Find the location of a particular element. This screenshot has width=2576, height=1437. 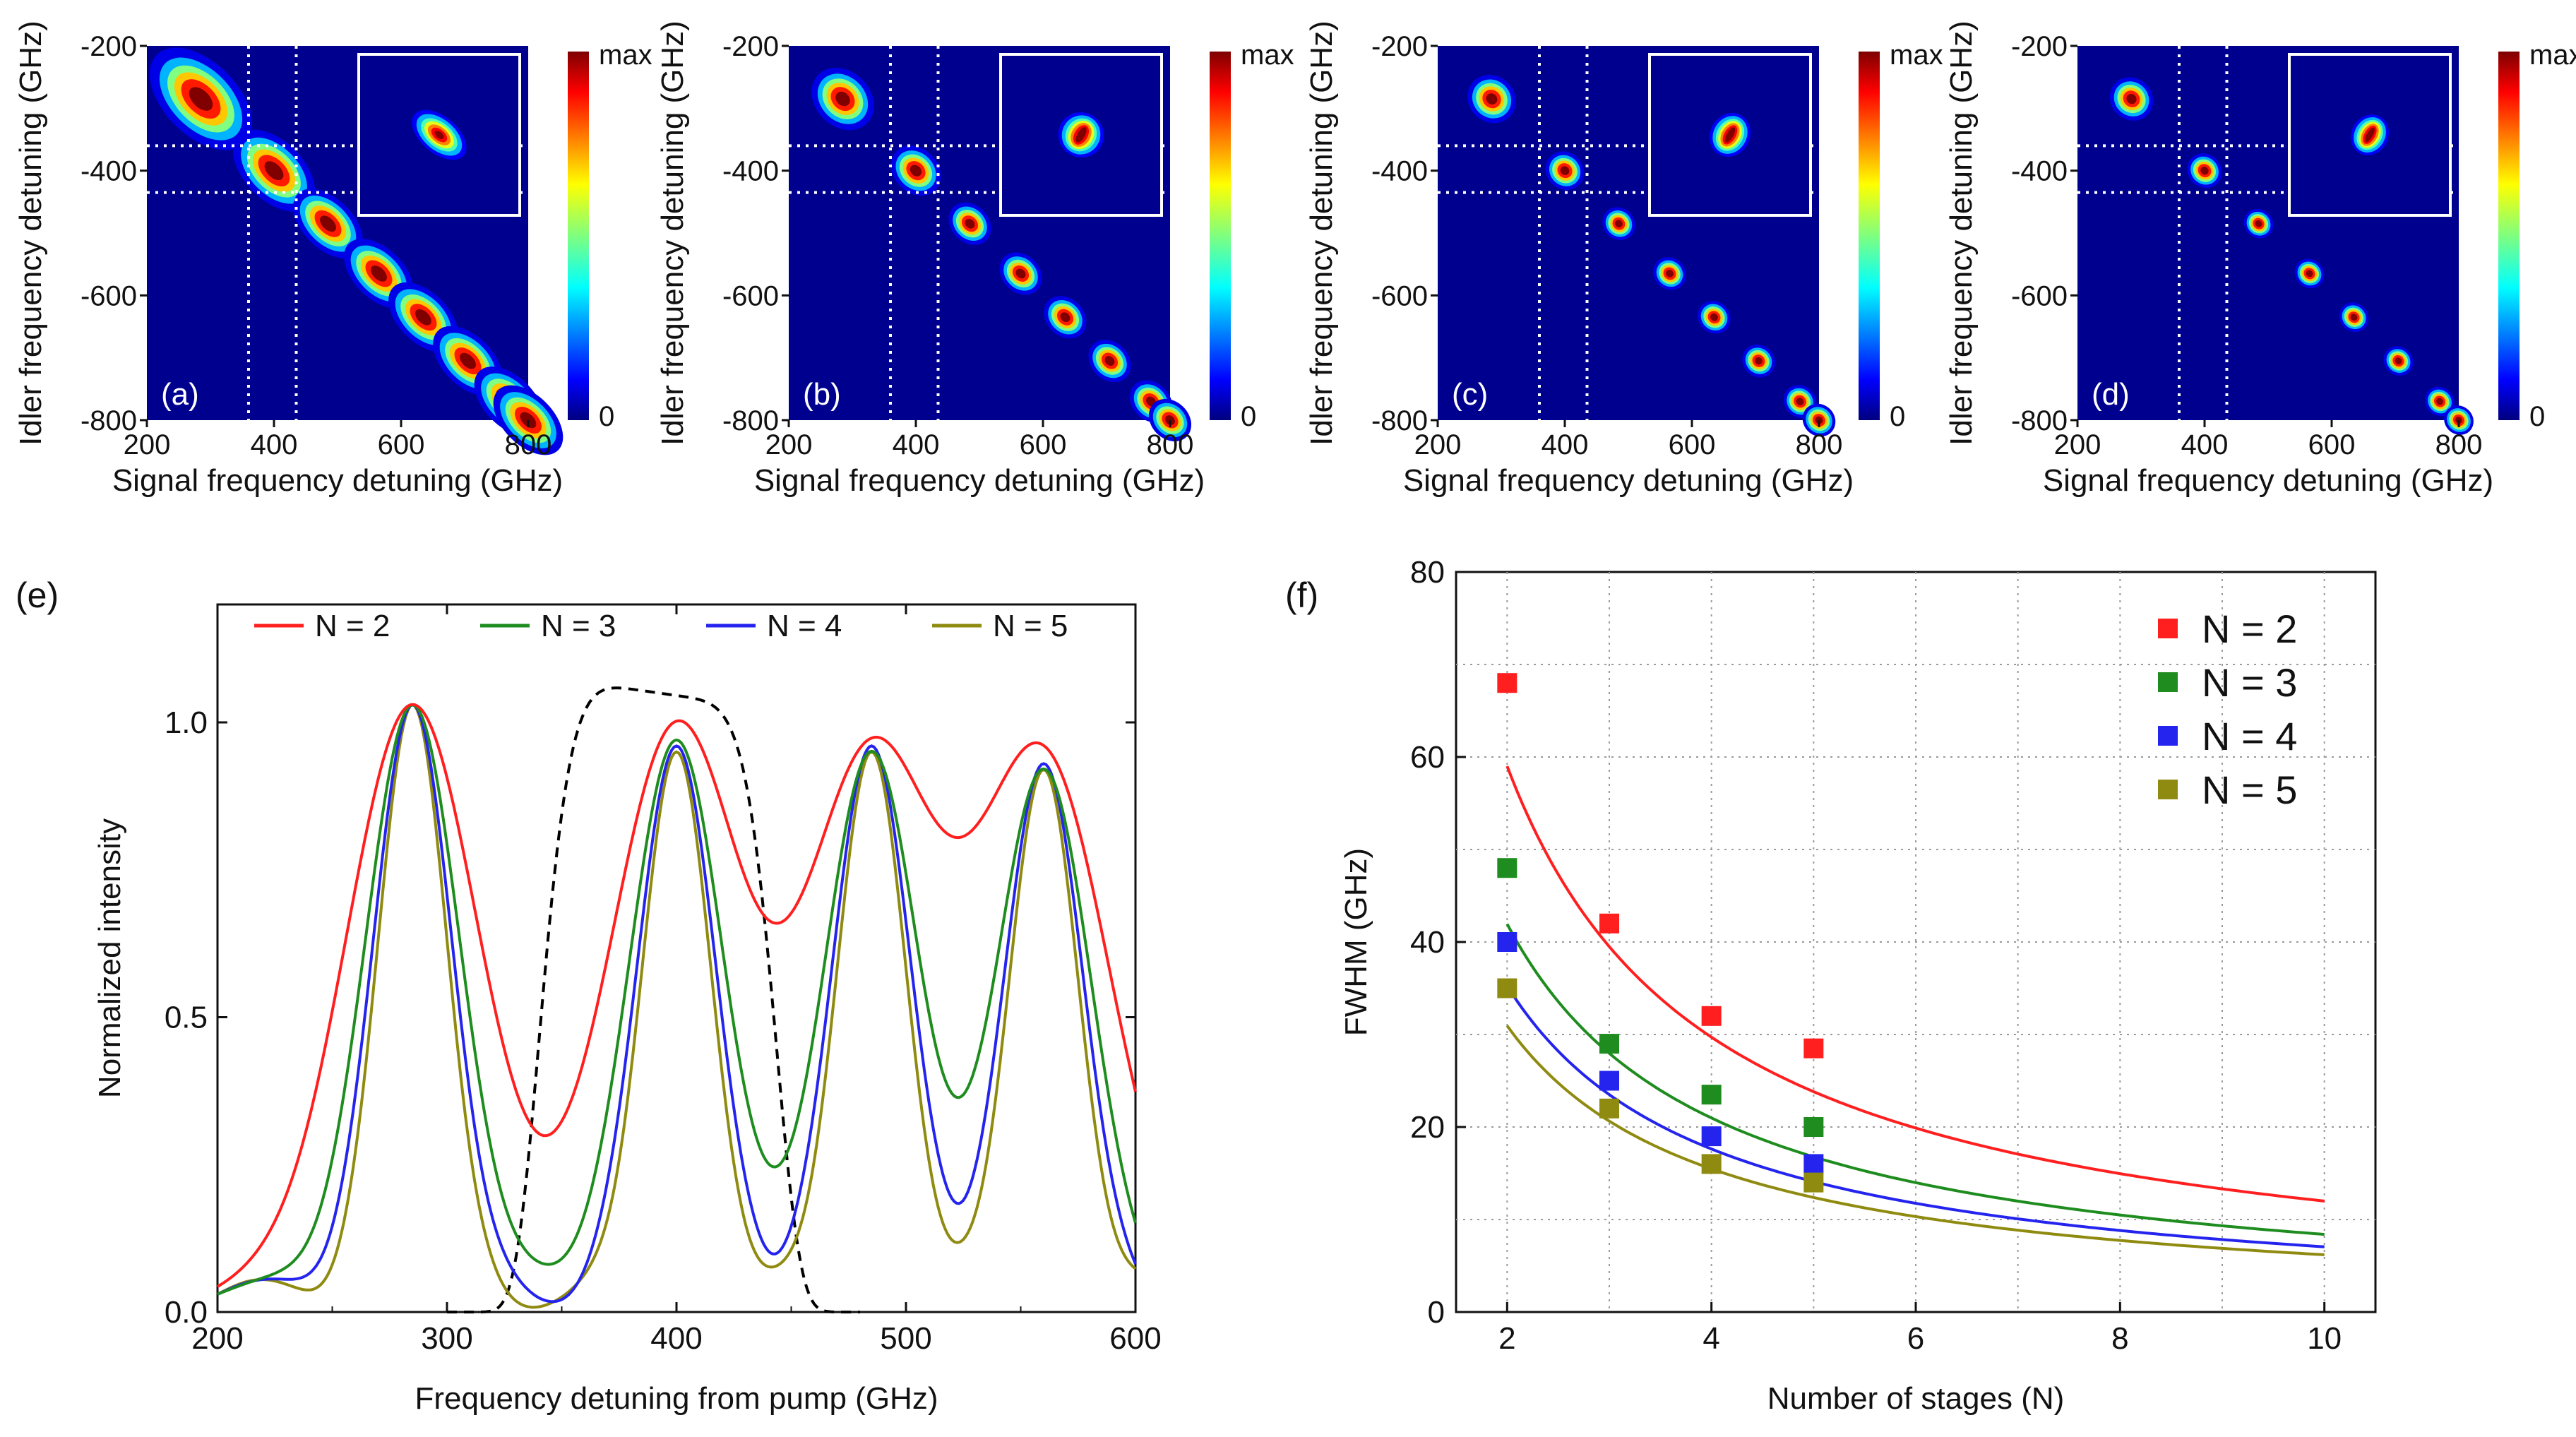

y-tick-label: 0.0 is located at coordinates (186, 1312).